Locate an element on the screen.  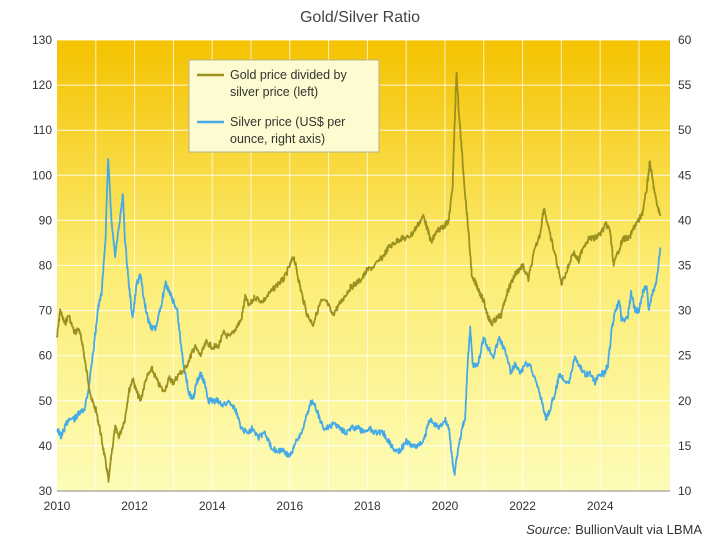
left-tick-label: 60 is located at coordinates (46, 356).